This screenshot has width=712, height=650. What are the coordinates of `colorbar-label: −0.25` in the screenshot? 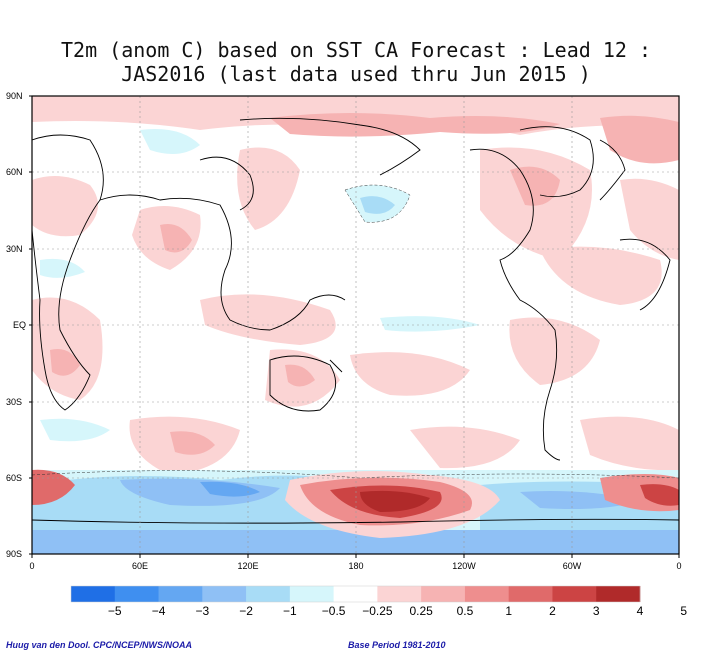 It's located at (377, 611).